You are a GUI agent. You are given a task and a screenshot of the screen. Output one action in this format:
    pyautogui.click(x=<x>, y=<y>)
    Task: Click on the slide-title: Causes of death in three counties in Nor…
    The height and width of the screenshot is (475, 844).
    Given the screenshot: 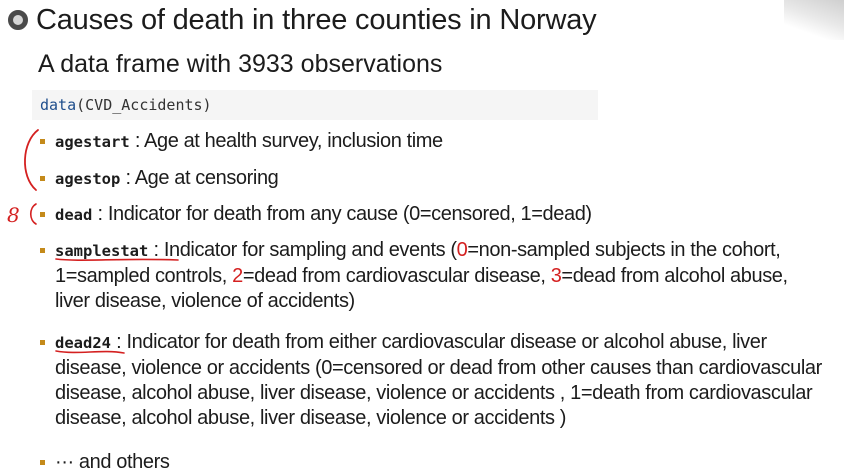 What is the action you would take?
    pyautogui.click(x=316, y=19)
    